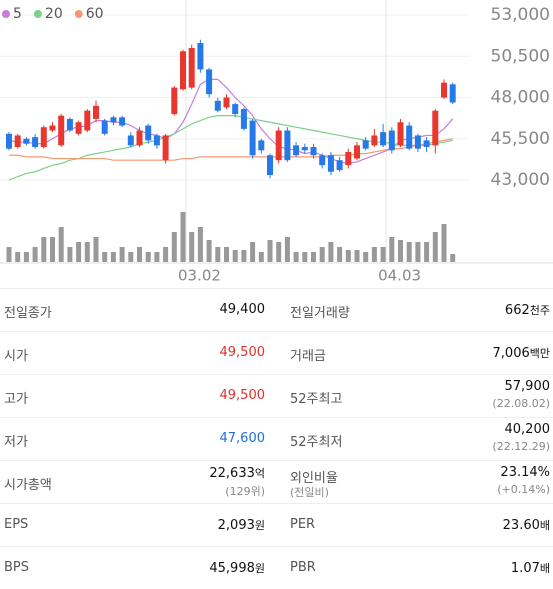 The height and width of the screenshot is (589, 553). What do you see at coordinates (399, 276) in the screenshot?
I see `x-tick-label: 04.03` at bounding box center [399, 276].